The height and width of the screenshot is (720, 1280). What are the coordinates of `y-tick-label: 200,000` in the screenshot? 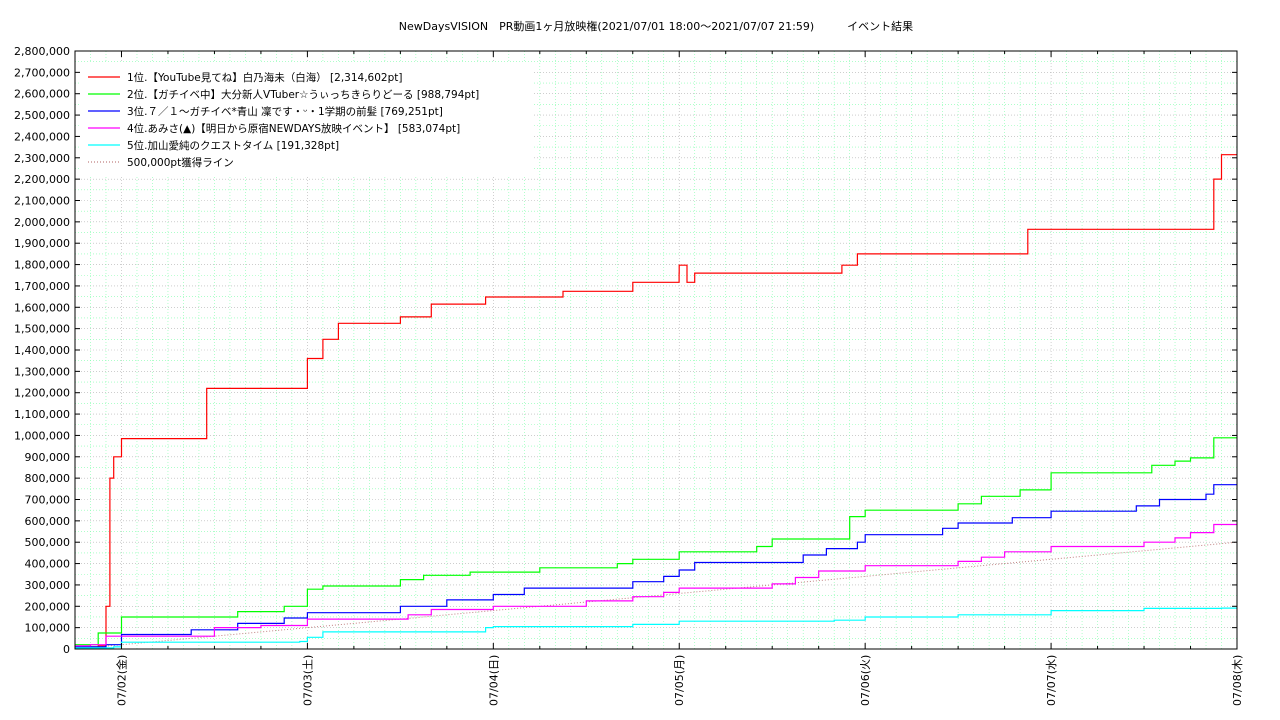 It's located at (48, 606).